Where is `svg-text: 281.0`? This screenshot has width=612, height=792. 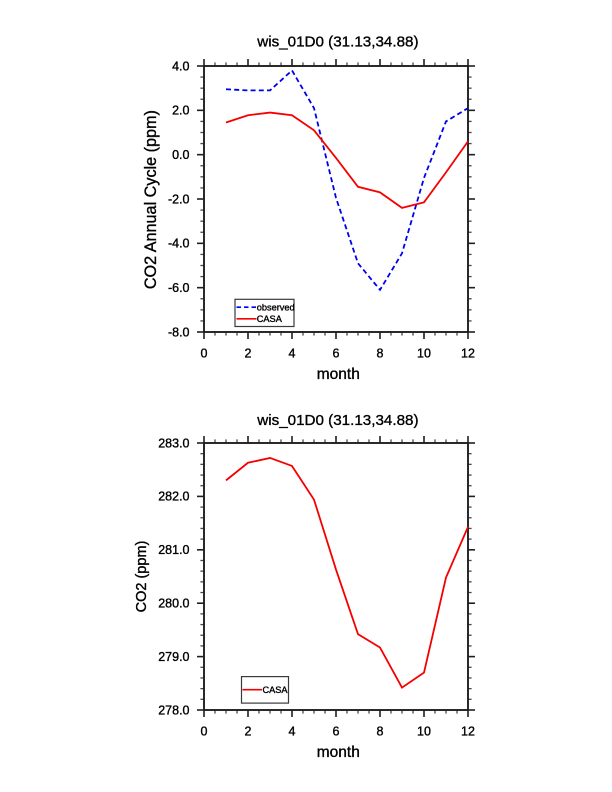
svg-text: 281.0 is located at coordinates (173, 550).